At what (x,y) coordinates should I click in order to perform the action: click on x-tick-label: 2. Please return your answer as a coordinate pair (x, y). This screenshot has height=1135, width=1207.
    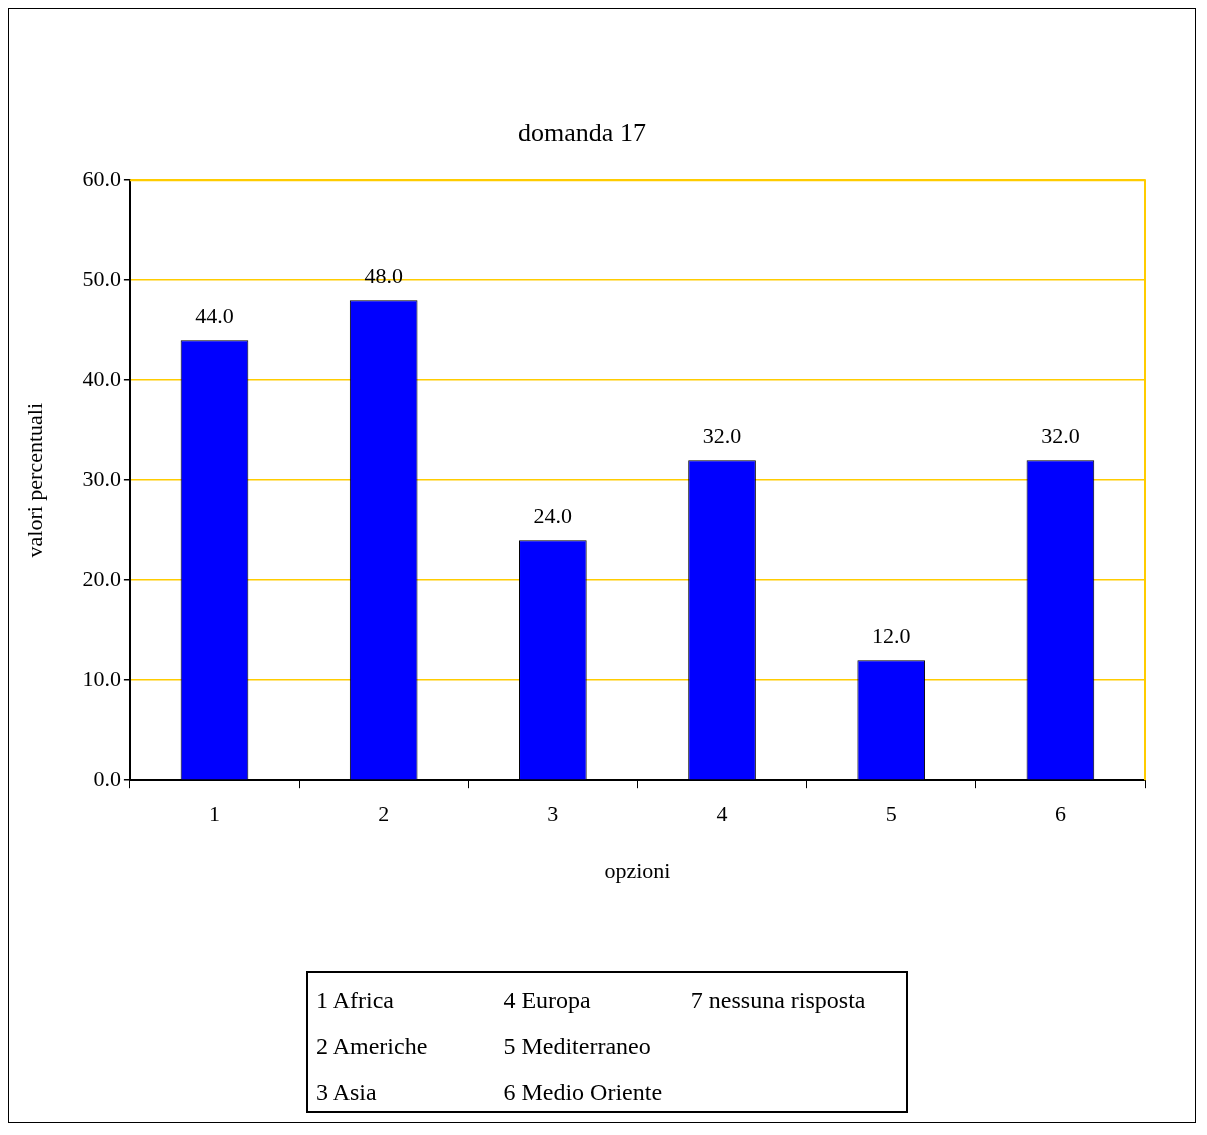
    Looking at the image, I should click on (384, 814).